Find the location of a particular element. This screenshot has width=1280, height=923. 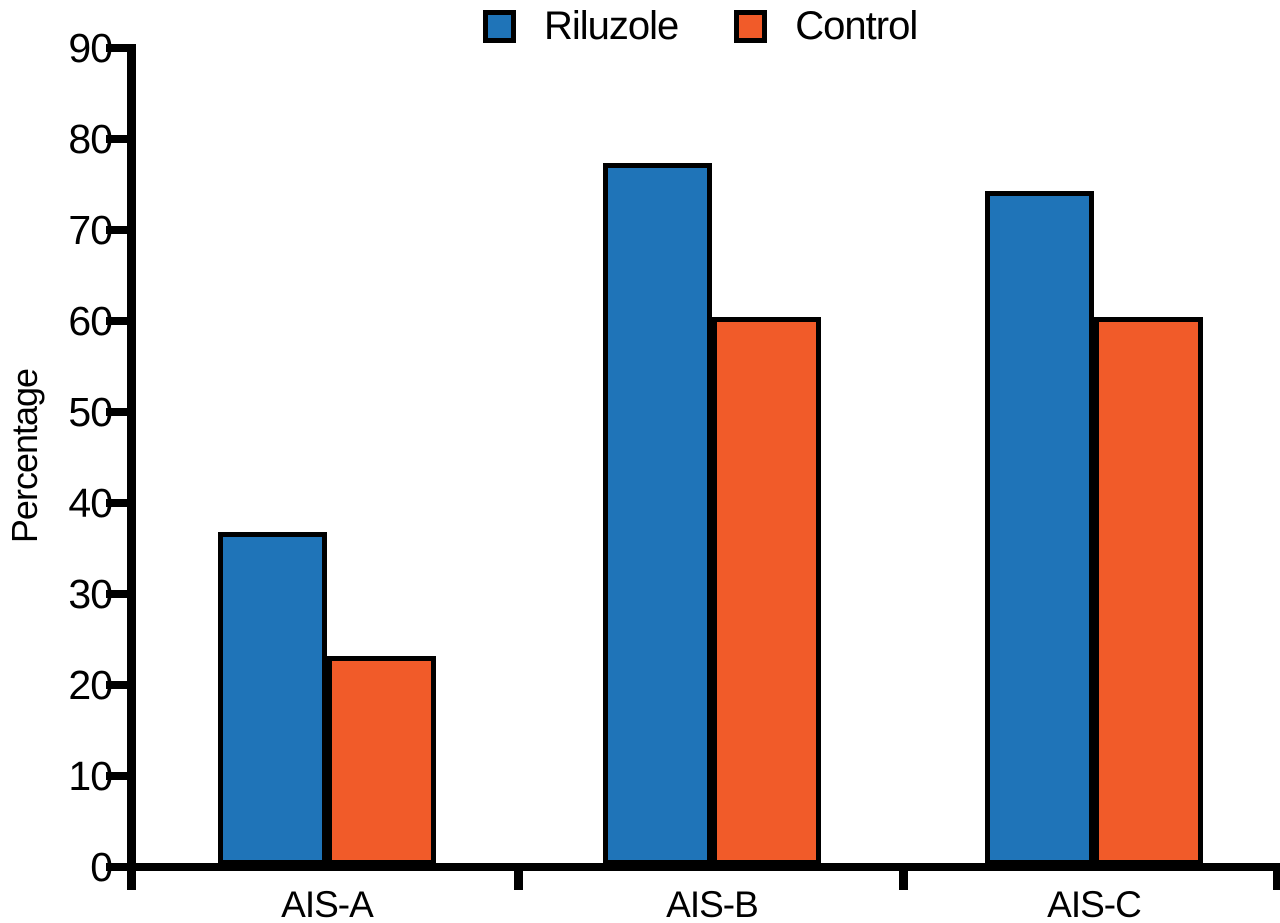

legend-swatch-control-icon is located at coordinates (751, 26).